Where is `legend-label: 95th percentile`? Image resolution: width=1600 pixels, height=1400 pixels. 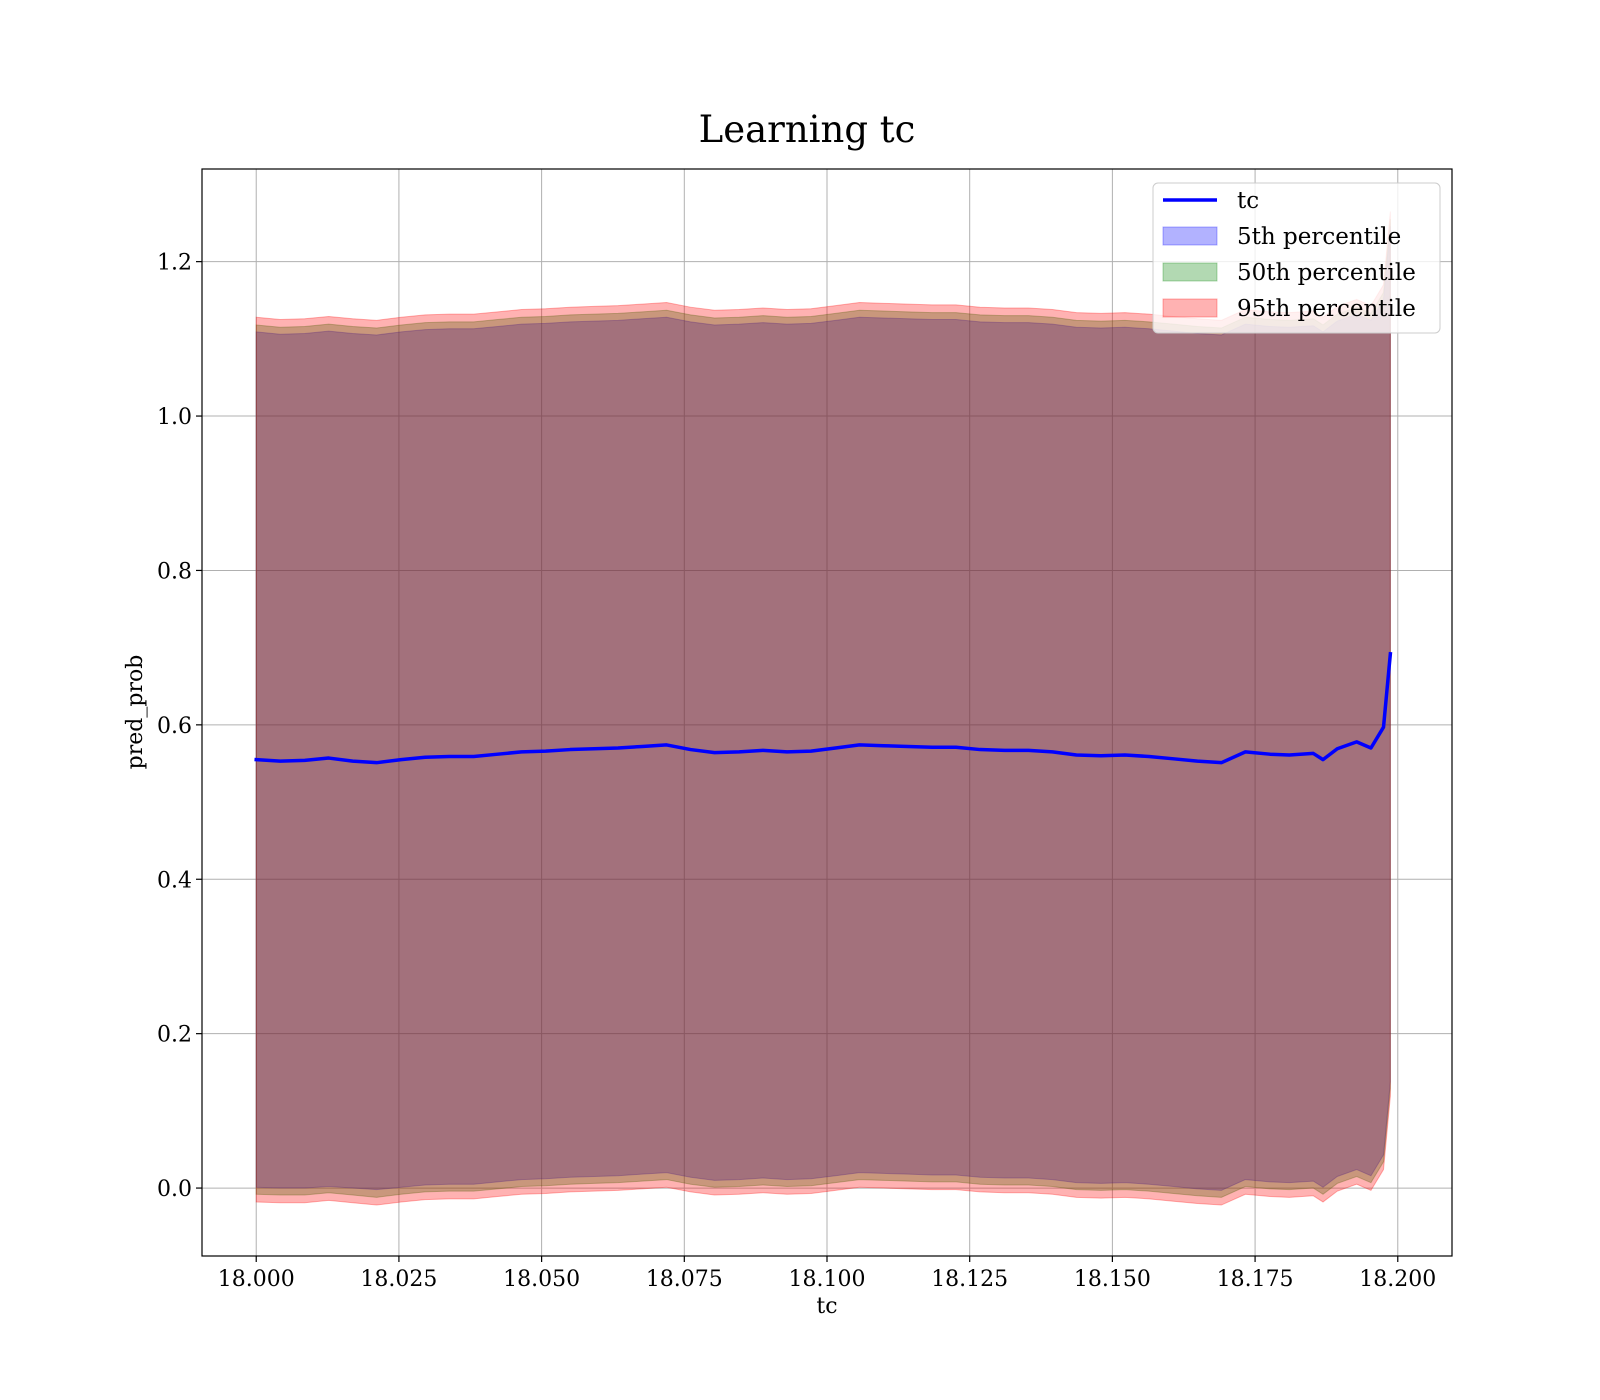 legend-label: 95th percentile is located at coordinates (1326, 309).